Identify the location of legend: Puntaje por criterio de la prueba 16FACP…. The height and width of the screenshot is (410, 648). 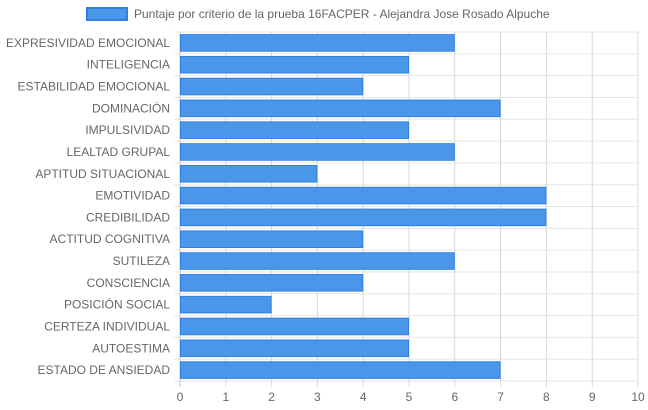
(318, 14).